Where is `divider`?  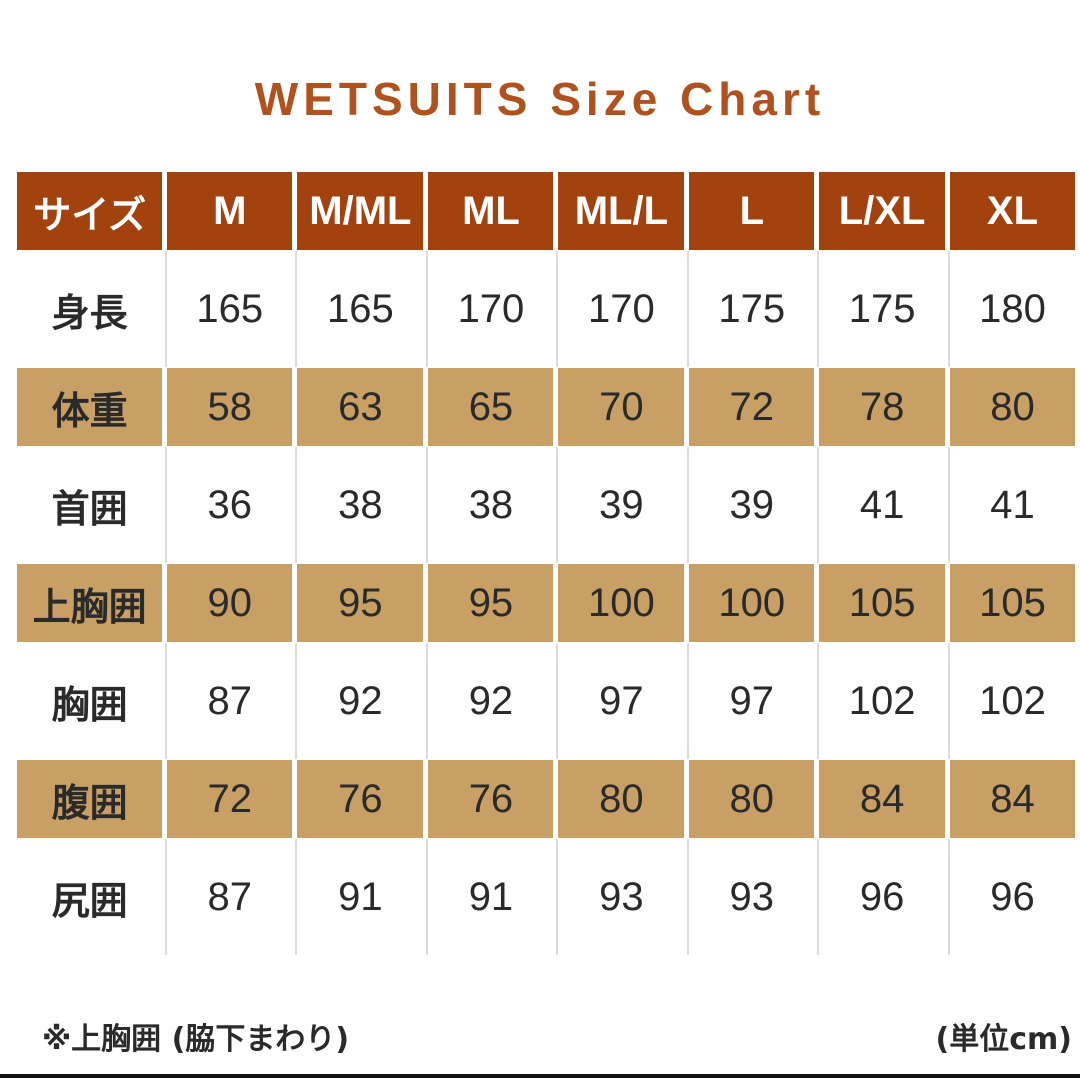 divider is located at coordinates (540, 1076).